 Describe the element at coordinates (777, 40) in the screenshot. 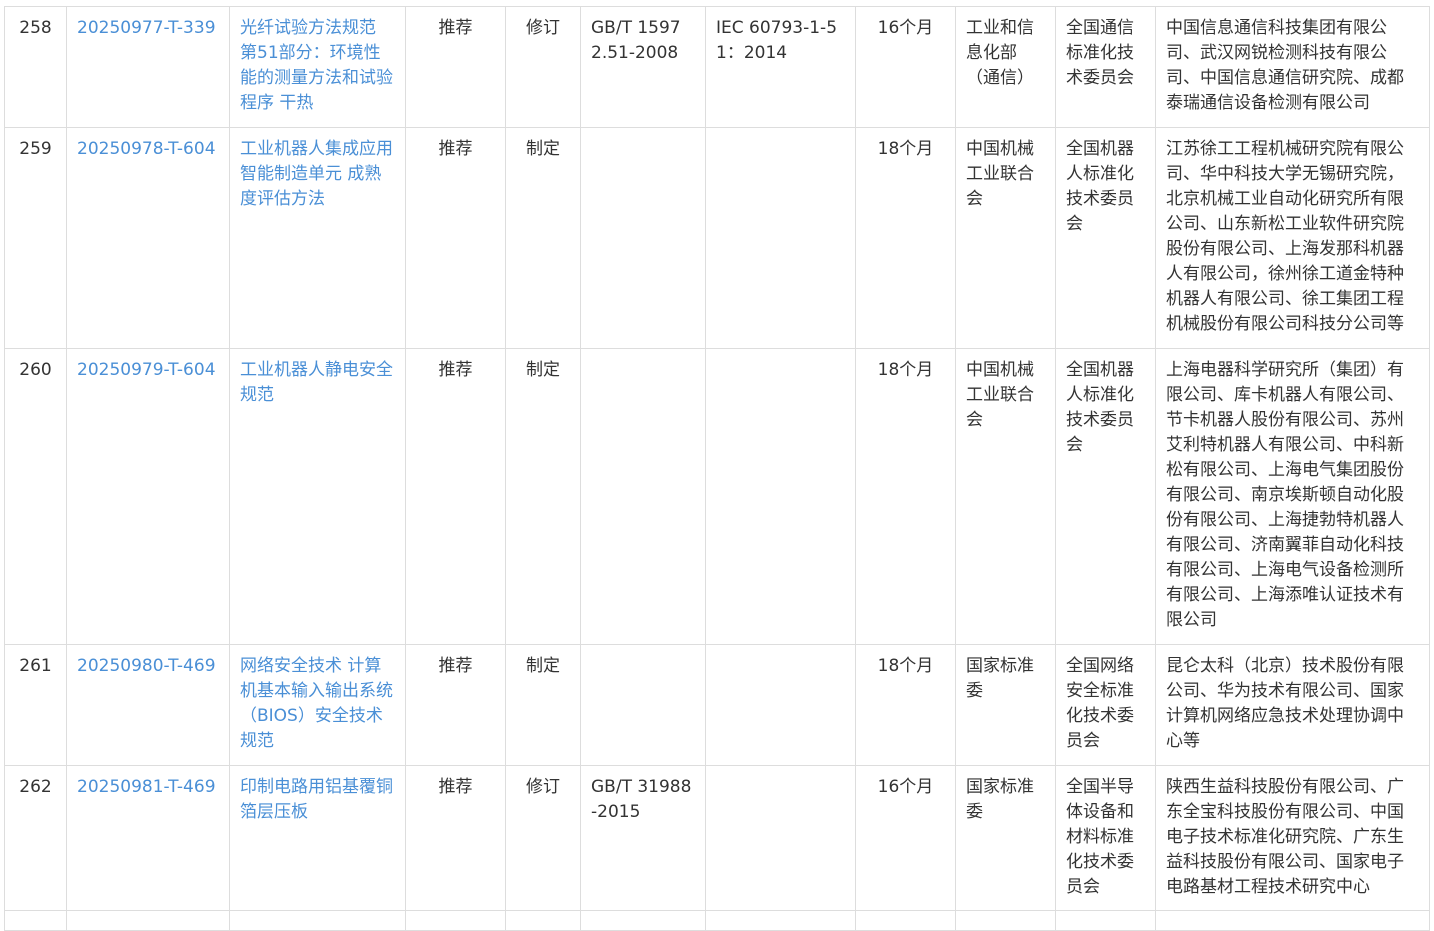

I see `adopted-international-standard: IEC 60793-1-51：2014` at that location.